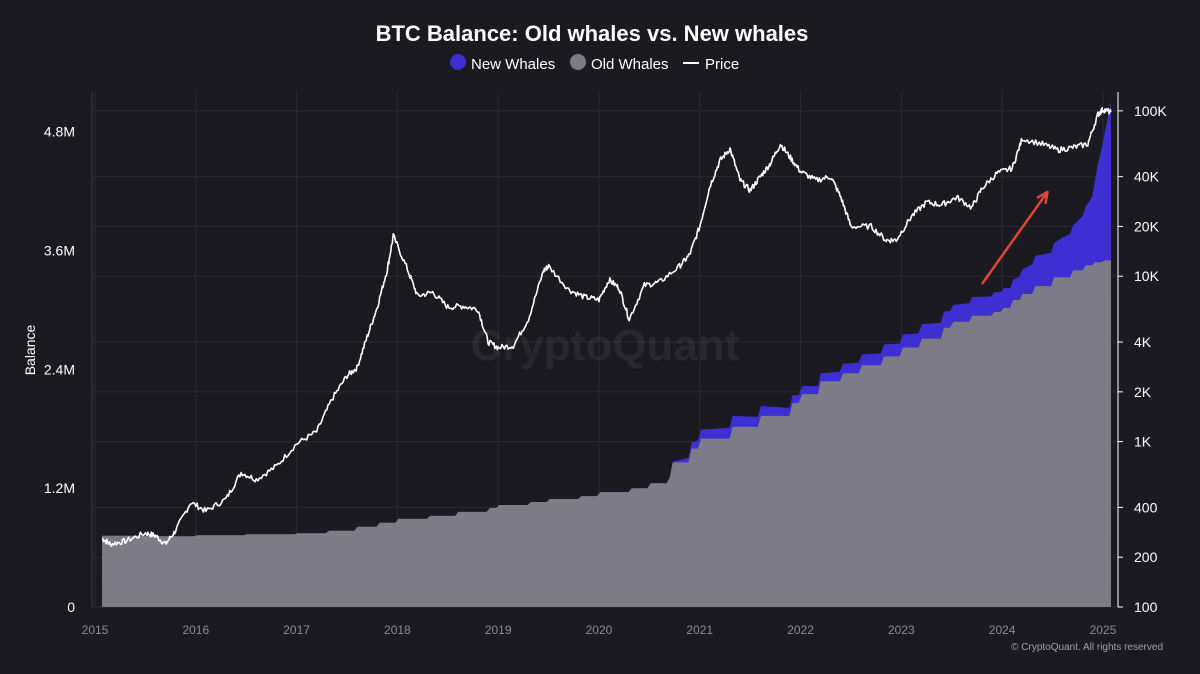 Image resolution: width=1200 pixels, height=674 pixels. Describe the element at coordinates (59, 132) in the screenshot. I see `left-tick-label: 4.8M` at that location.